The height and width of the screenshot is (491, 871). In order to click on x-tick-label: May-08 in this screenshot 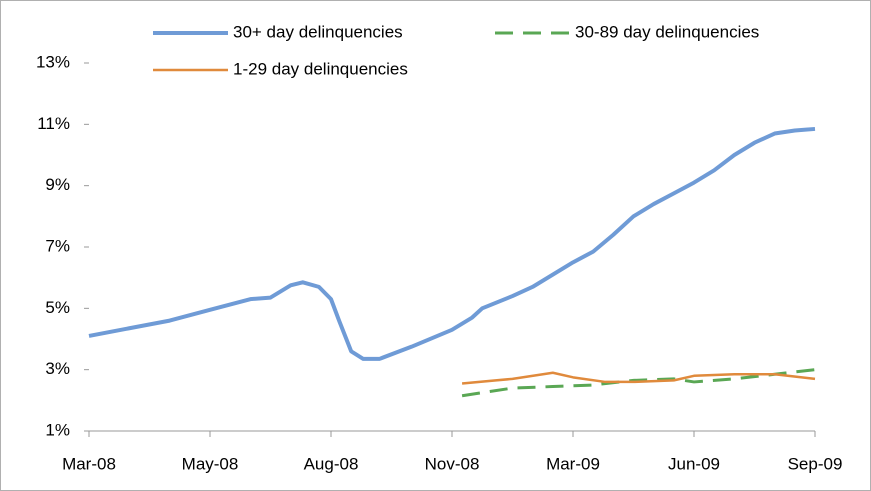, I will do `click(210, 463)`.